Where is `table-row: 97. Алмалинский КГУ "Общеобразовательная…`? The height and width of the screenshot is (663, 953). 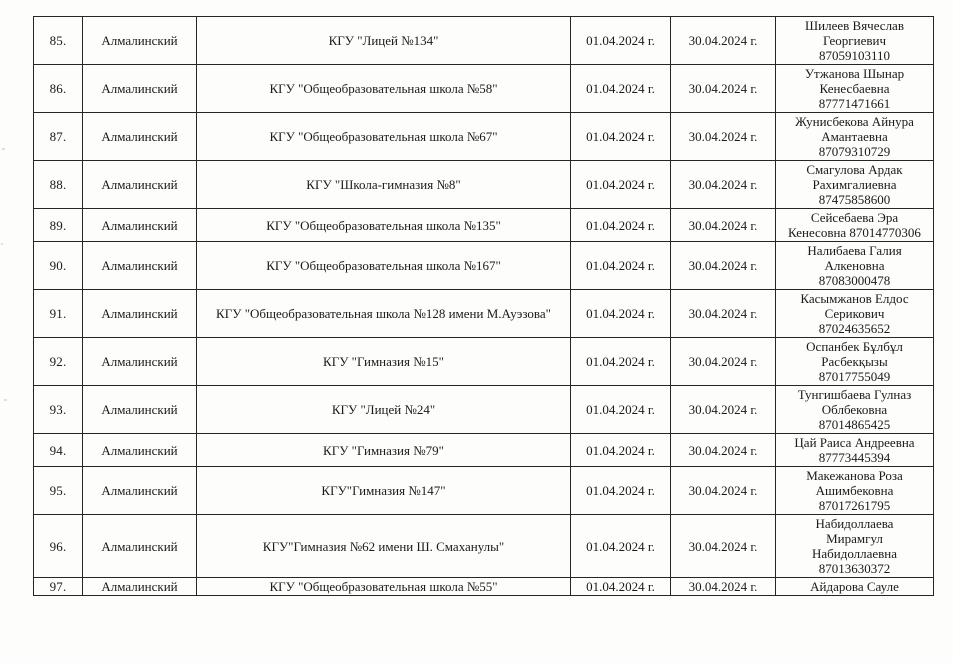 table-row: 97. Алмалинский КГУ "Общеобразовательная… is located at coordinates (483, 586).